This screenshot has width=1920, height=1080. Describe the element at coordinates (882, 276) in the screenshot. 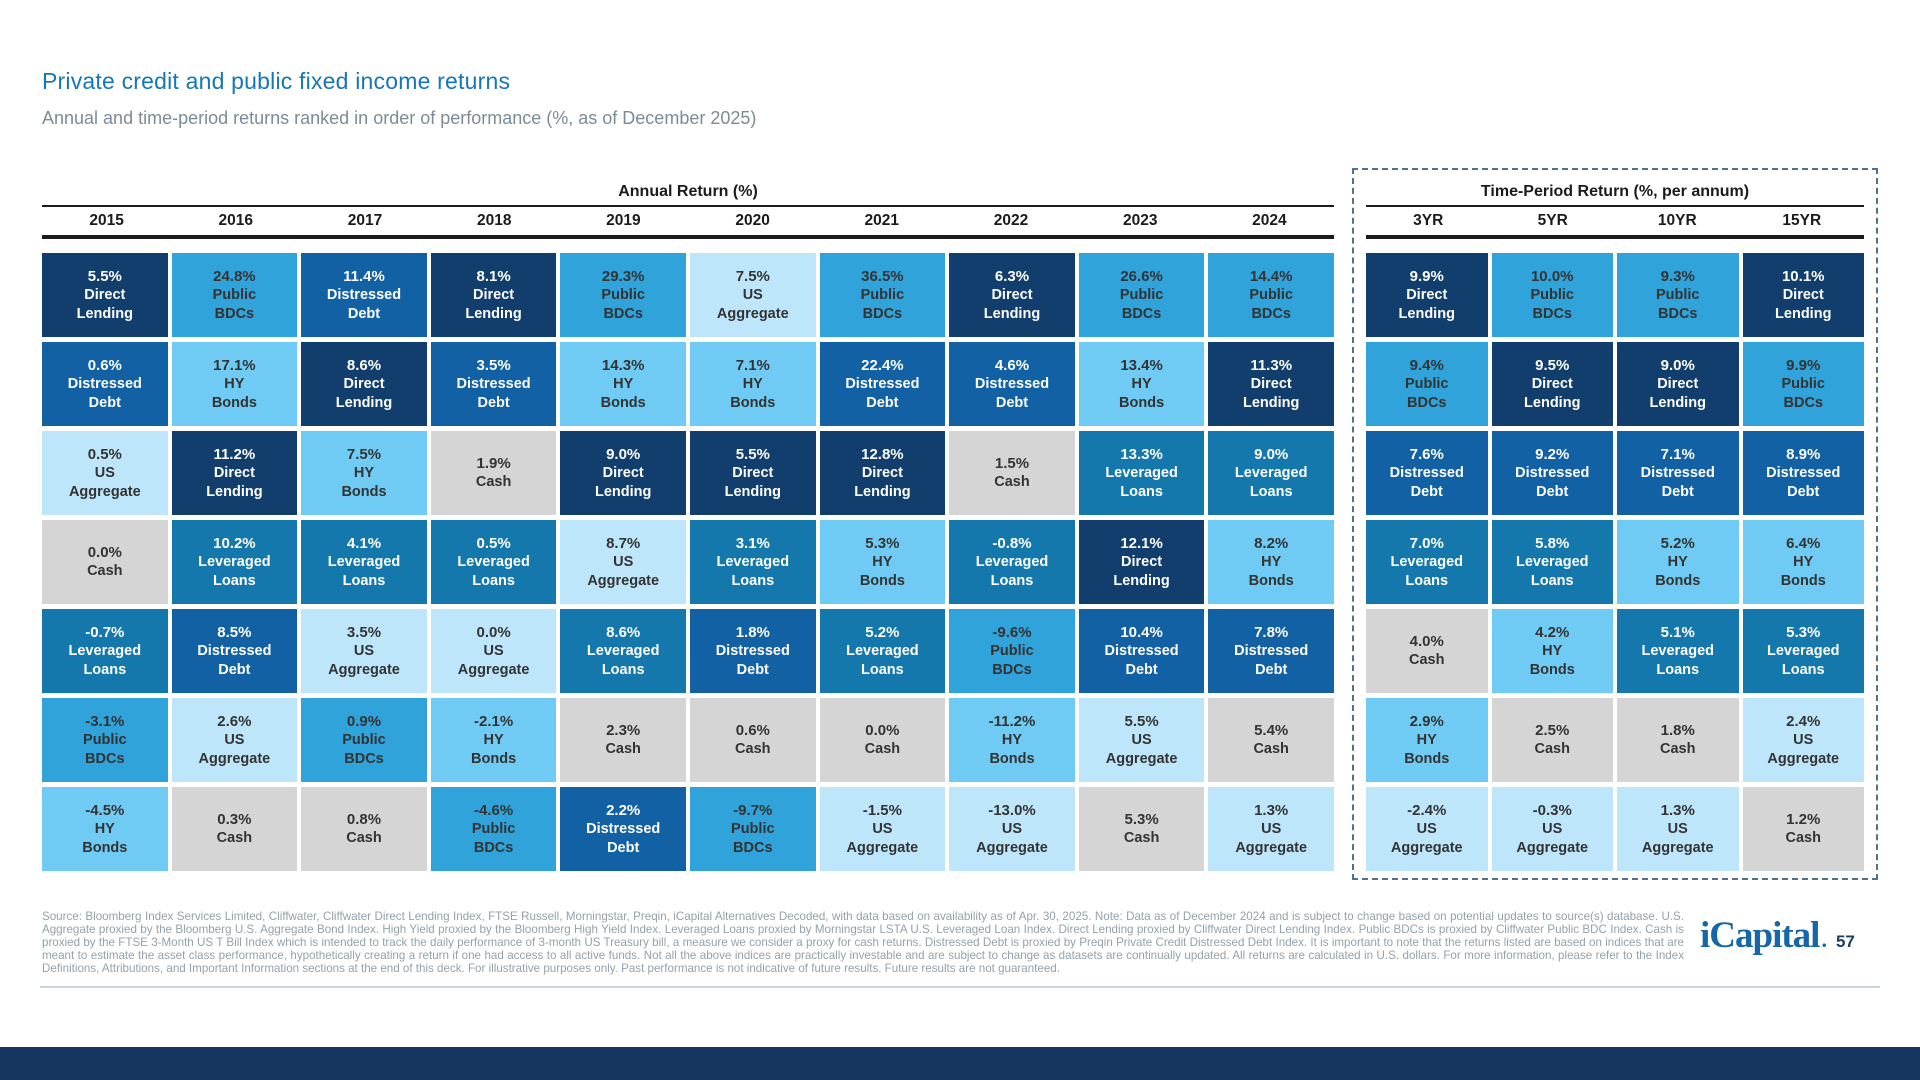

I see `cell-value: 36.5%` at that location.